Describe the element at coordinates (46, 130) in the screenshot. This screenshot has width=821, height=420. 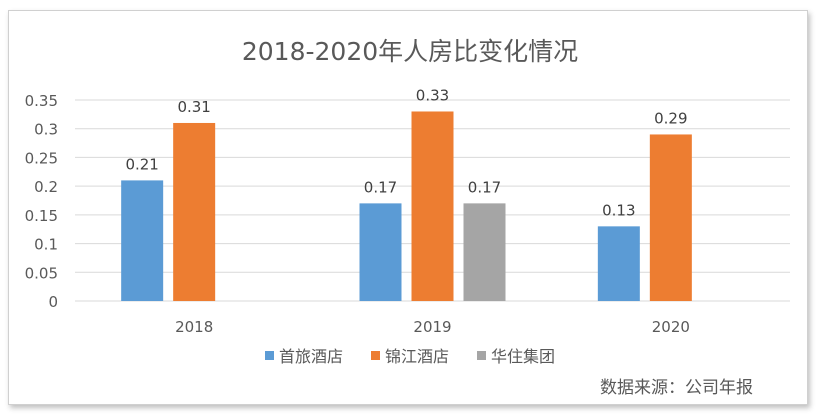
I see `y-tick-label: 0.3` at that location.